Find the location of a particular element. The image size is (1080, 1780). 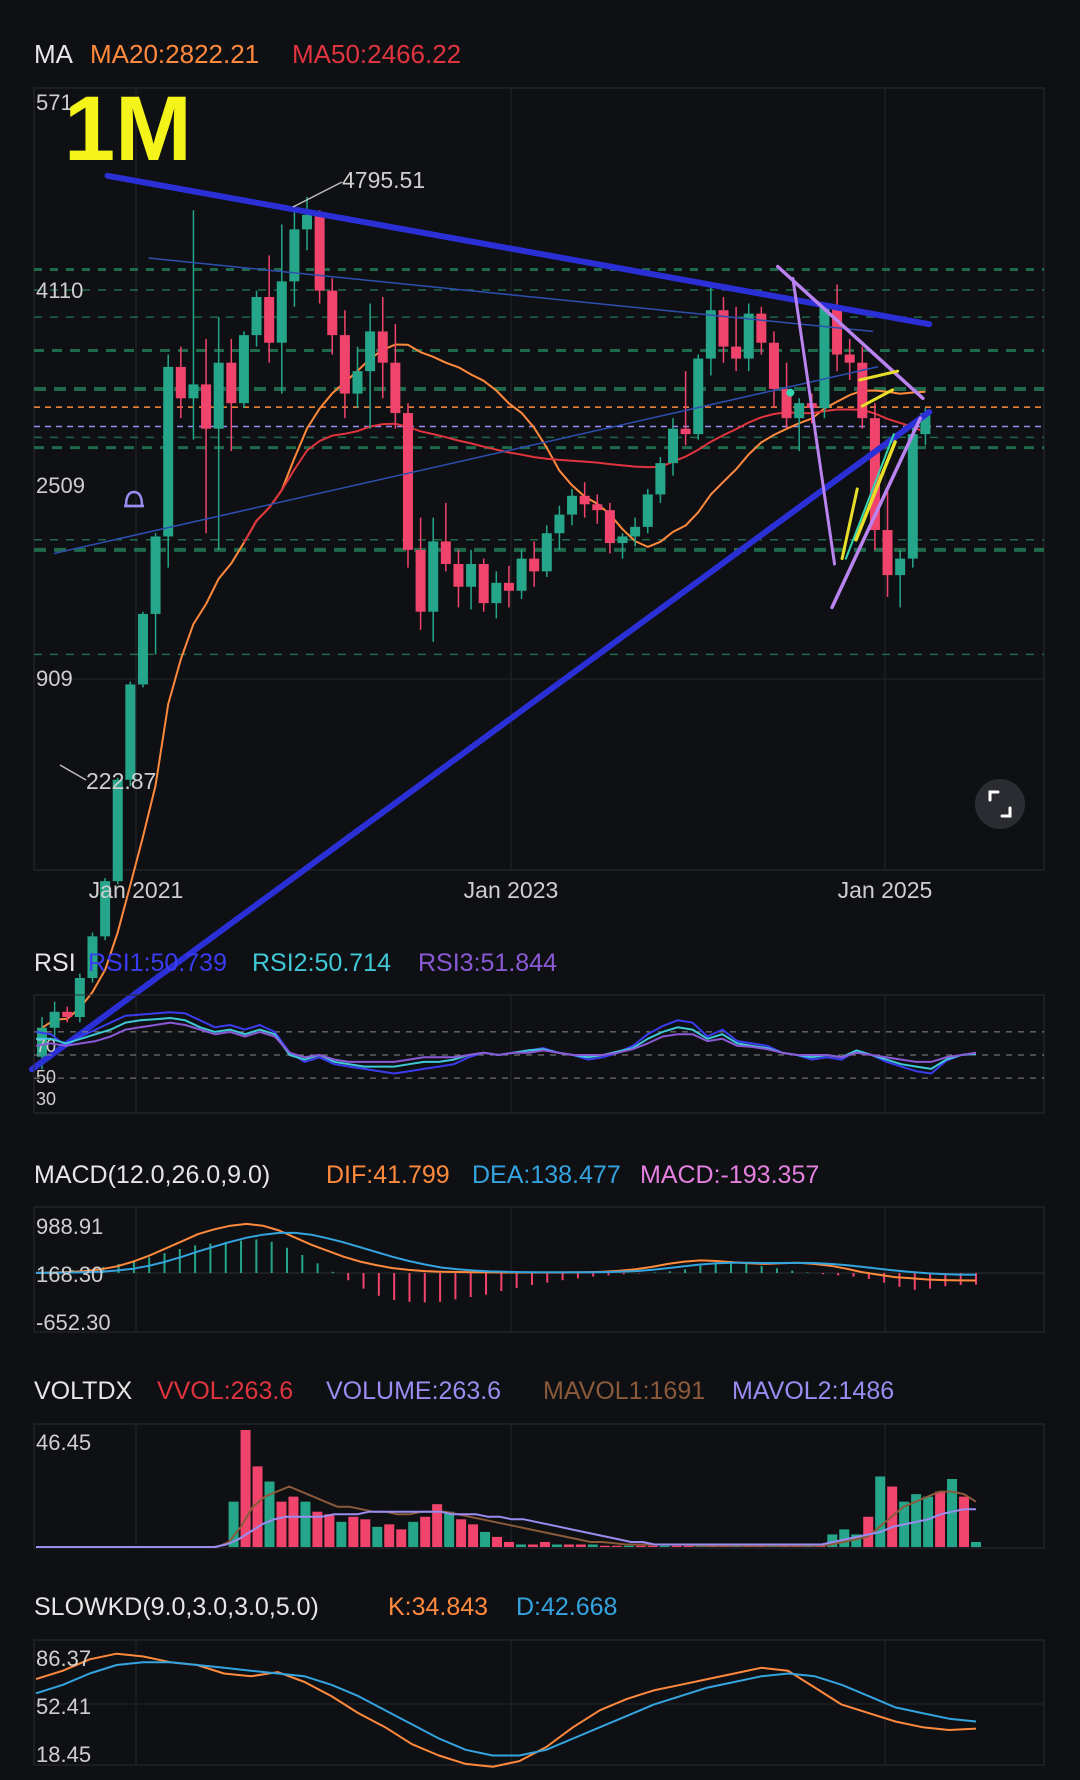

mavol2-line is located at coordinates (506, 1528).